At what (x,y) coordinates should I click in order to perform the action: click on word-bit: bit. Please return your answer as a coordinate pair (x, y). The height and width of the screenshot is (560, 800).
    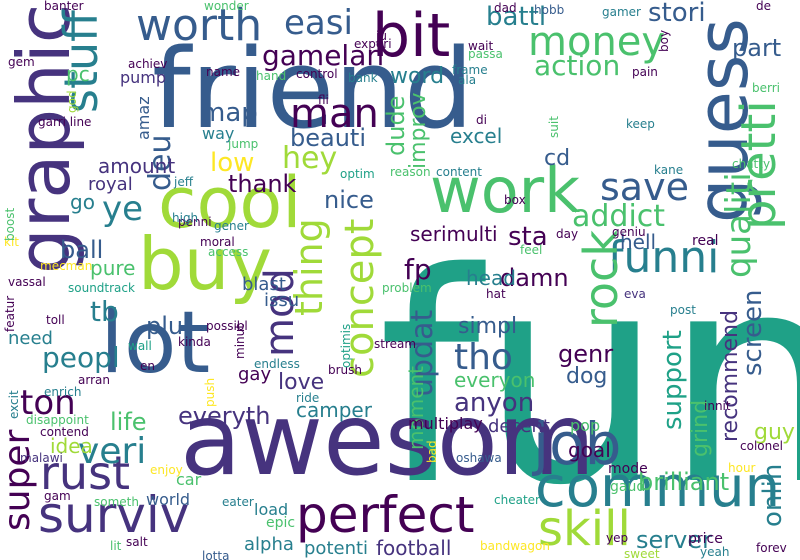
    Looking at the image, I should click on (411, 36).